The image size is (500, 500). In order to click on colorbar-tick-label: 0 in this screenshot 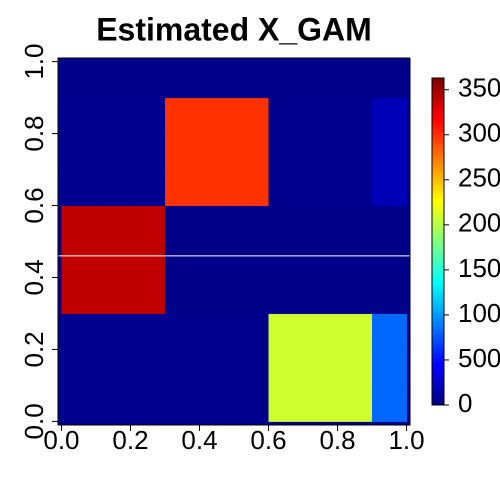, I will do `click(465, 403)`.